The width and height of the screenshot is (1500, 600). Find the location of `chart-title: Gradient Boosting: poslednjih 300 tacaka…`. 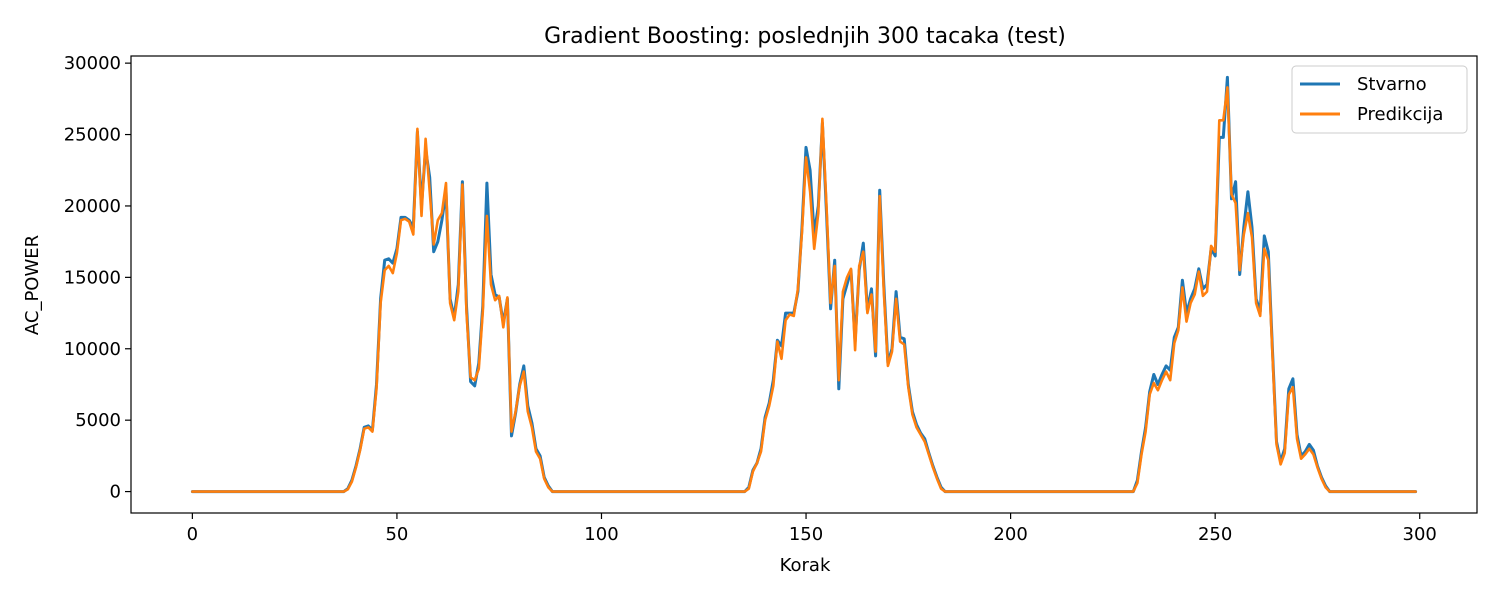

chart-title: Gradient Boosting: poslednjih 300 tacaka… is located at coordinates (805, 36).